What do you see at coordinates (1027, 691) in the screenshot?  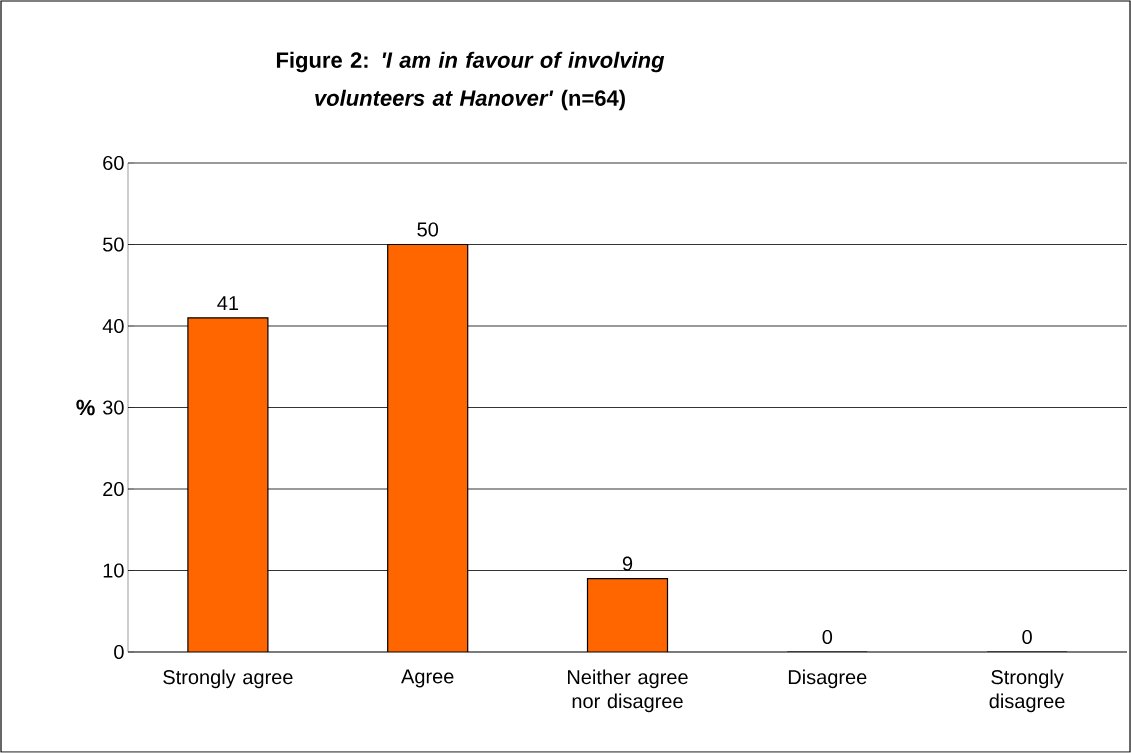 I see `x-tick-label: Strongly disagree` at bounding box center [1027, 691].